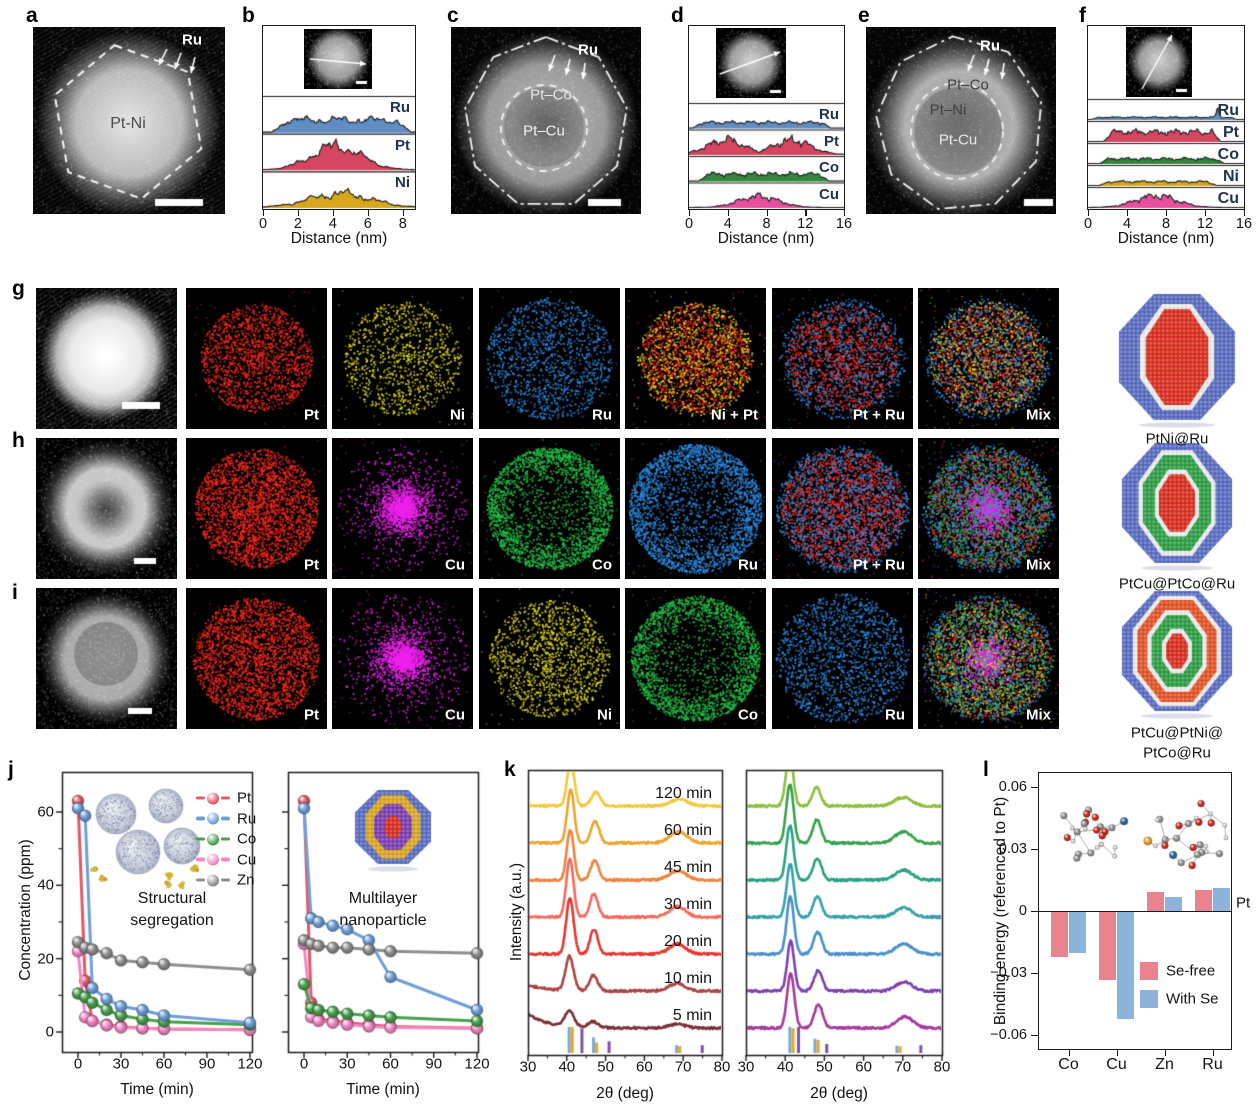  Describe the element at coordinates (453, 15) in the screenshot. I see `panel-letter-c: c` at that location.